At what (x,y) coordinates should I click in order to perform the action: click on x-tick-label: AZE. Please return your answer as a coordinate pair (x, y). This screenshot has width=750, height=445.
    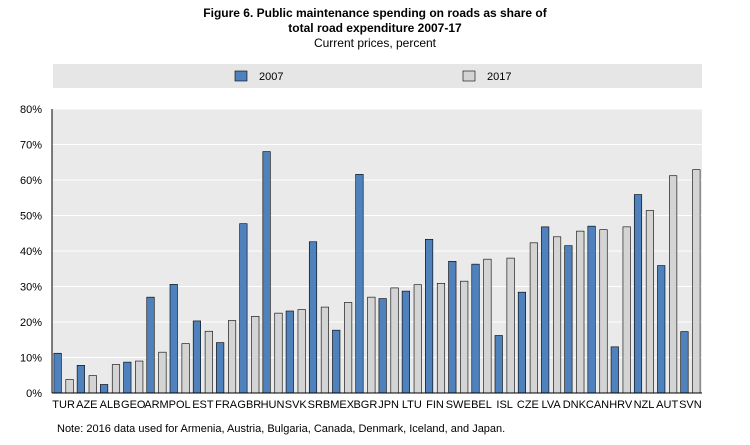
    Looking at the image, I should click on (86, 405).